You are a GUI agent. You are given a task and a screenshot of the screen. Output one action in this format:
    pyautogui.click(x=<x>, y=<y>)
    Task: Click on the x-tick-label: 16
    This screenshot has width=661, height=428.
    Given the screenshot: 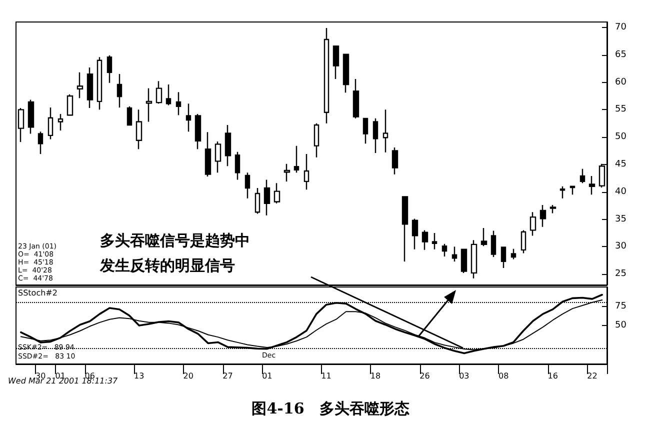 What is the action you would take?
    pyautogui.click(x=553, y=376)
    